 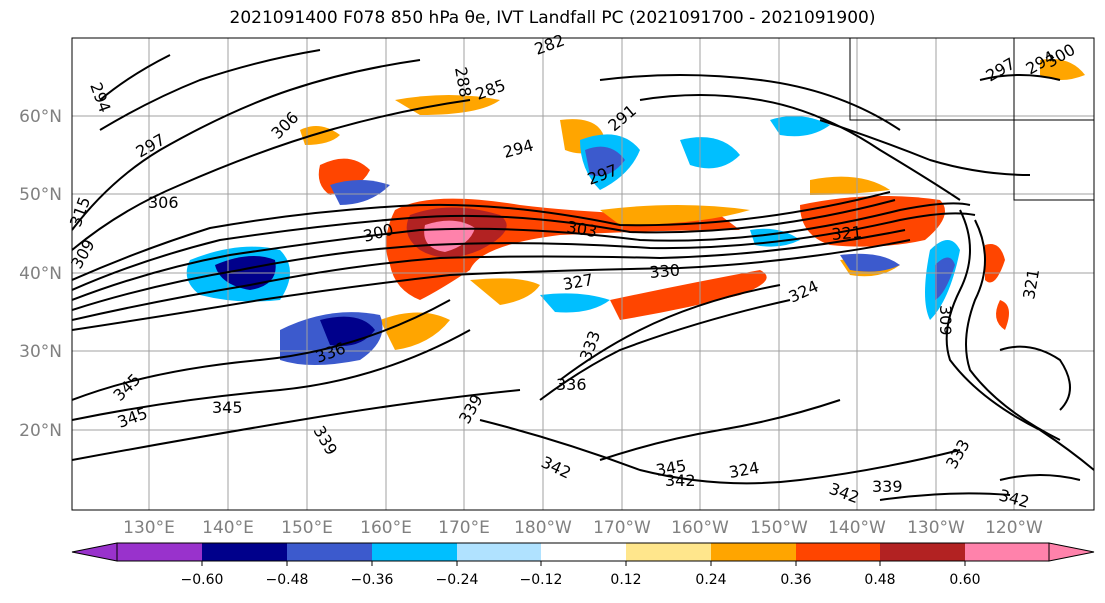 I want to click on colorbar-tick-label: 0.36, so click(x=795, y=580).